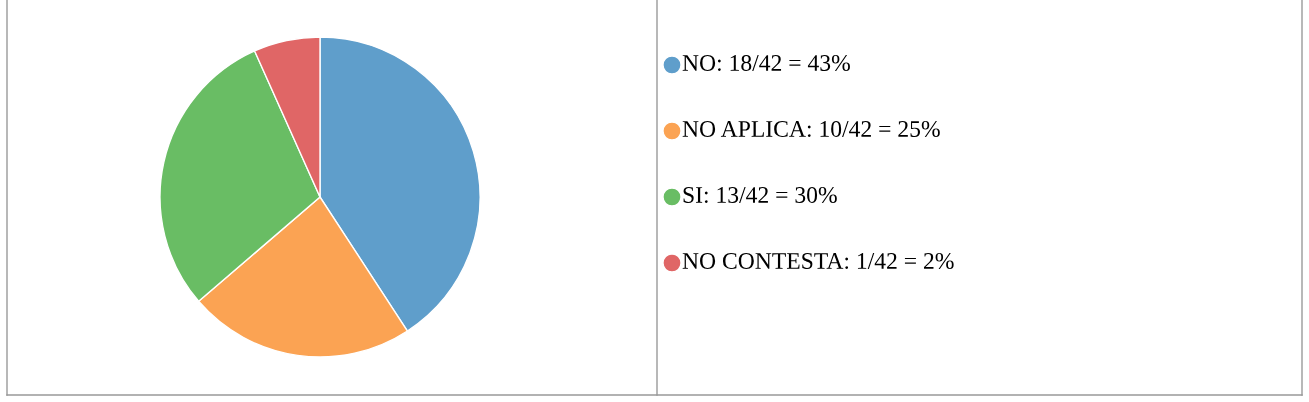 The height and width of the screenshot is (402, 1309). Describe the element at coordinates (760, 195) in the screenshot. I see `legend-label: SI: 13/42 = 30%` at that location.